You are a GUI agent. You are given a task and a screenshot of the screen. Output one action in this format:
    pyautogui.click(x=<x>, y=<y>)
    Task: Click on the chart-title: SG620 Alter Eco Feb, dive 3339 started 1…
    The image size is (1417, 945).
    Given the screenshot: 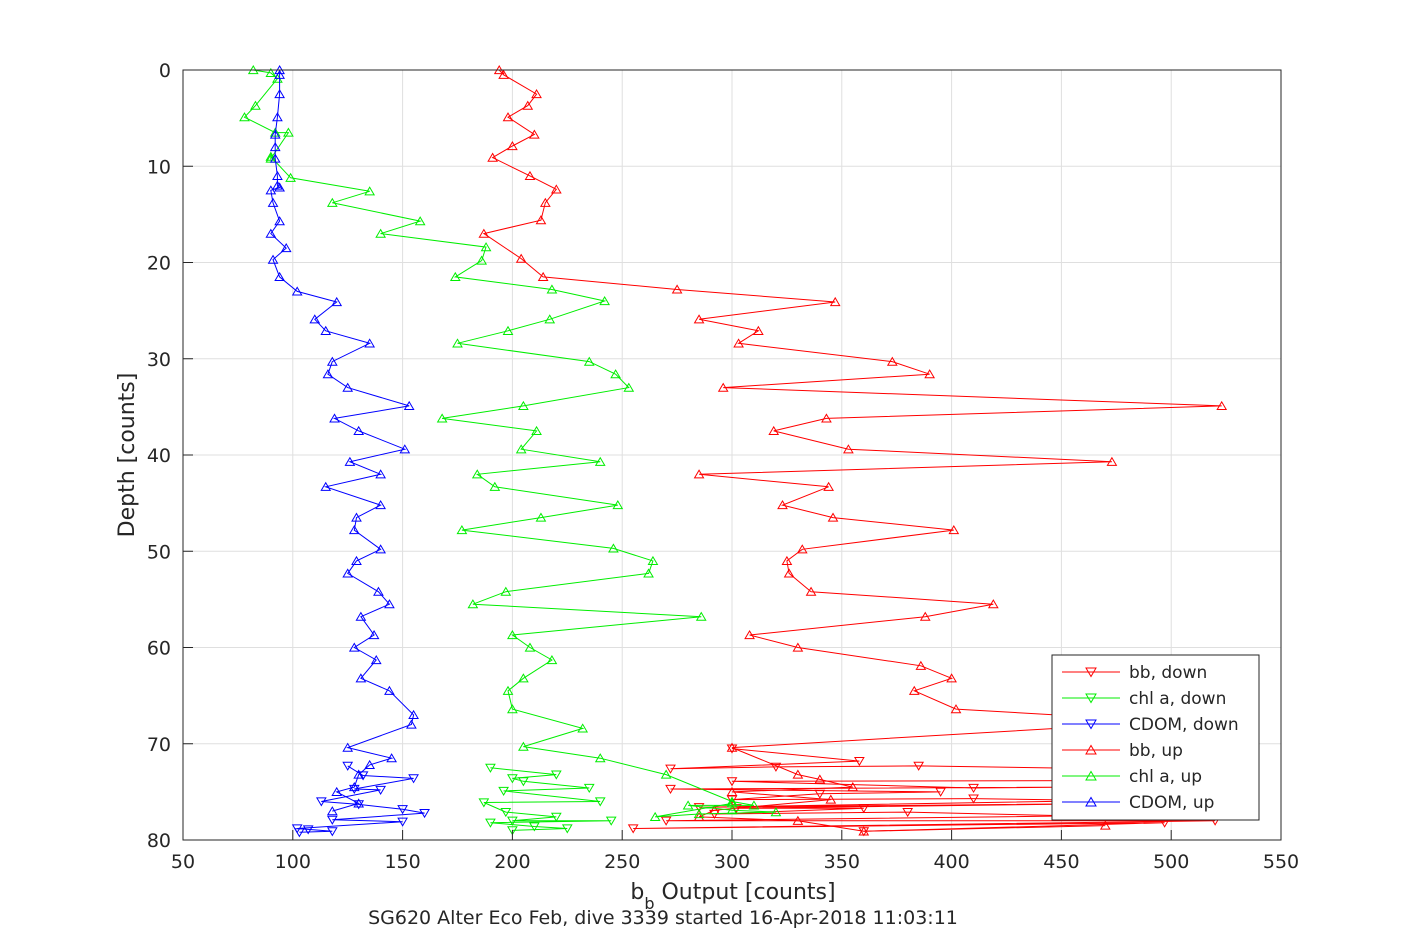 What is the action you would take?
    pyautogui.click(x=663, y=918)
    